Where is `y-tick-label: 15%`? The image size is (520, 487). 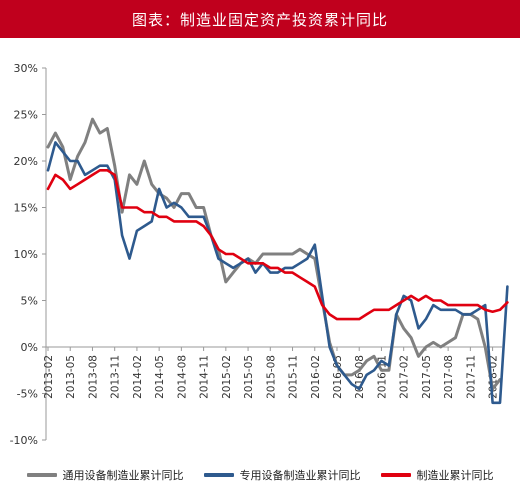 y-tick-label: 15% is located at coordinates (26, 208).